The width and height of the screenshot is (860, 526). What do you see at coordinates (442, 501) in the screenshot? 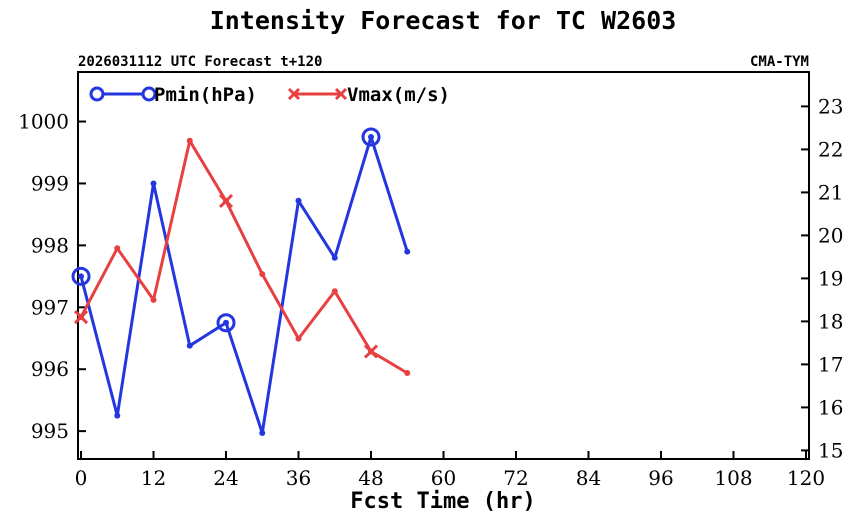
I see `x-axis-label: Fcst Time (hr)` at bounding box center [442, 501].